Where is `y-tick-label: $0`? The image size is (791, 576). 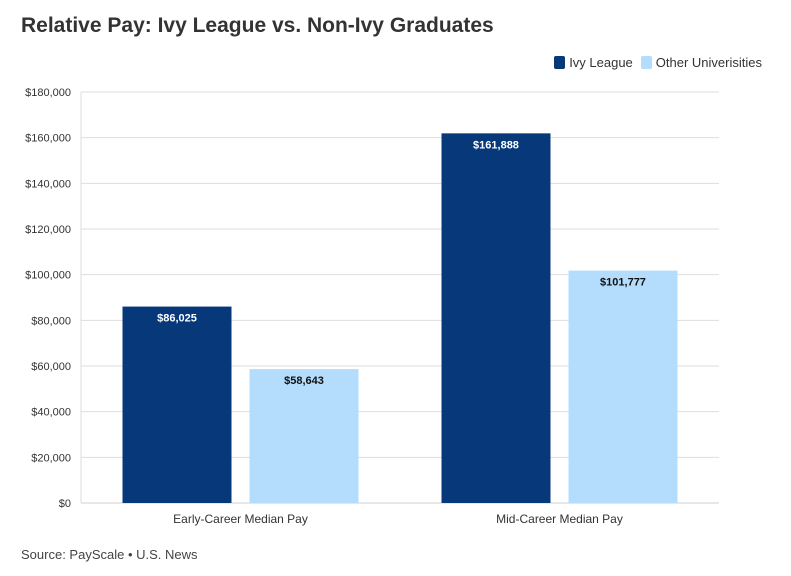
y-tick-label: $0 is located at coordinates (65, 504).